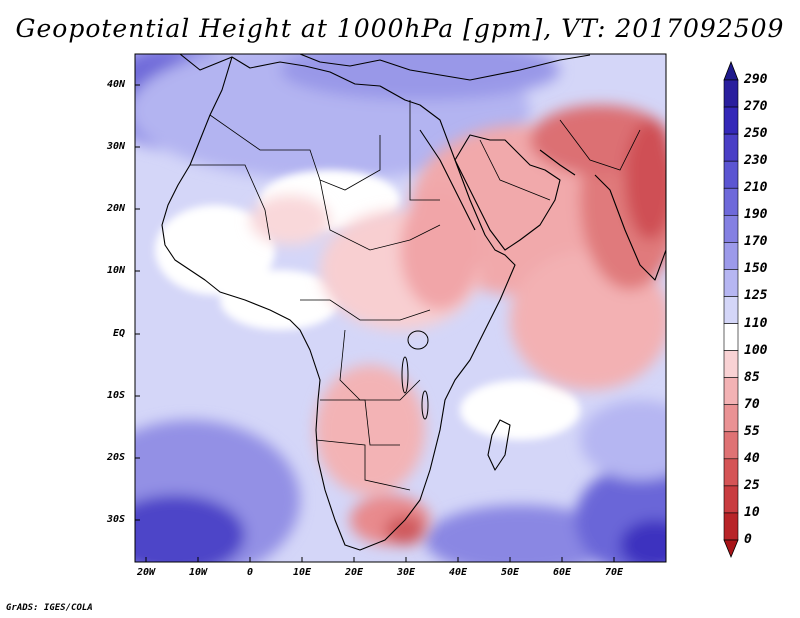 The width and height of the screenshot is (800, 618). What do you see at coordinates (557, 162) in the screenshot?
I see `persian-gulf` at bounding box center [557, 162].